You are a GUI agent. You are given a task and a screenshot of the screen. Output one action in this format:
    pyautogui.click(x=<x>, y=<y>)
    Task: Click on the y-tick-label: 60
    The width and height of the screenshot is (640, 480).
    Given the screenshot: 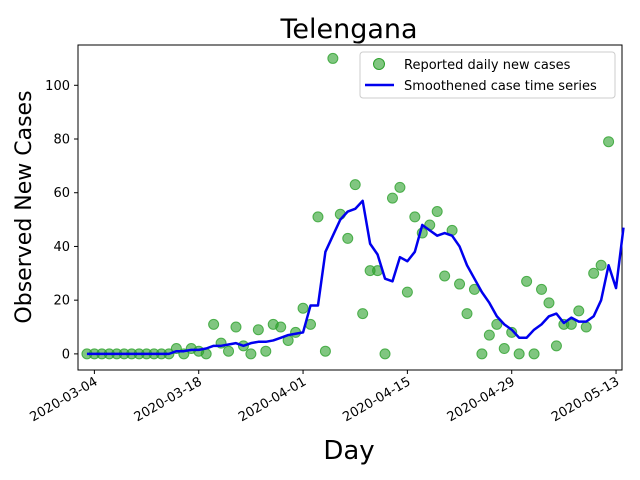 What is the action you would take?
    pyautogui.click(x=61, y=193)
    